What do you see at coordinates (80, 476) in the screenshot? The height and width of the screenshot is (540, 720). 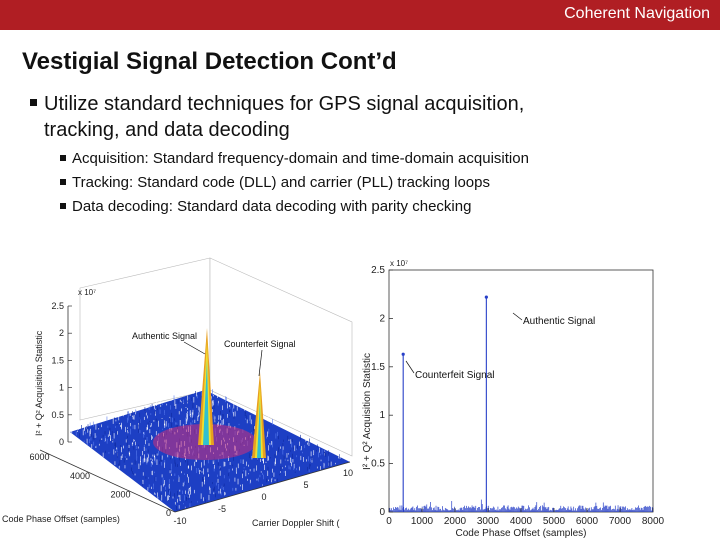 I see `code-tick-label: 4000` at bounding box center [80, 476].